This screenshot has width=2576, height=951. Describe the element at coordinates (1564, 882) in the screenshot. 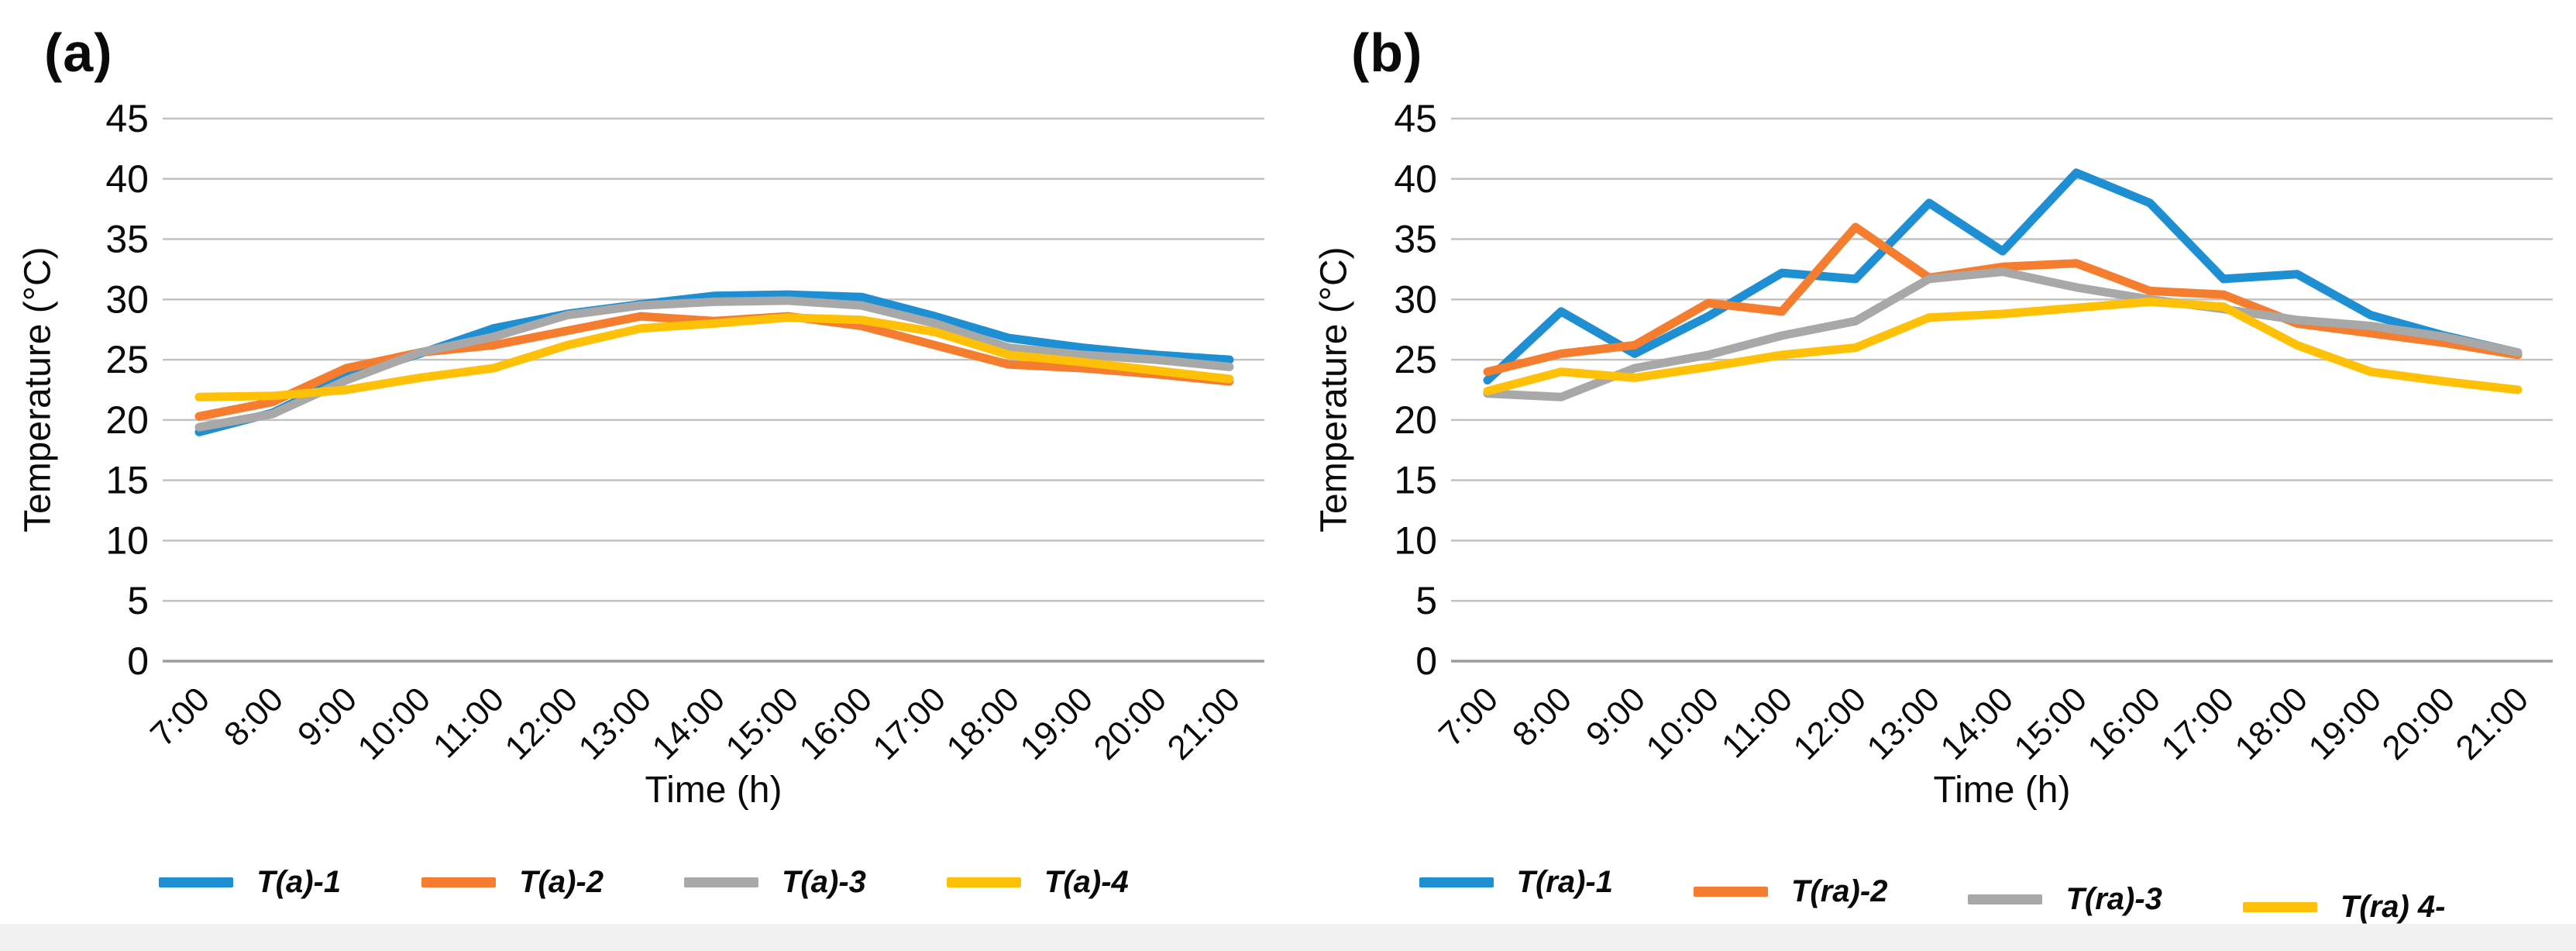

I see `legend-label-T(ra)-1: T(ra)-1` at that location.